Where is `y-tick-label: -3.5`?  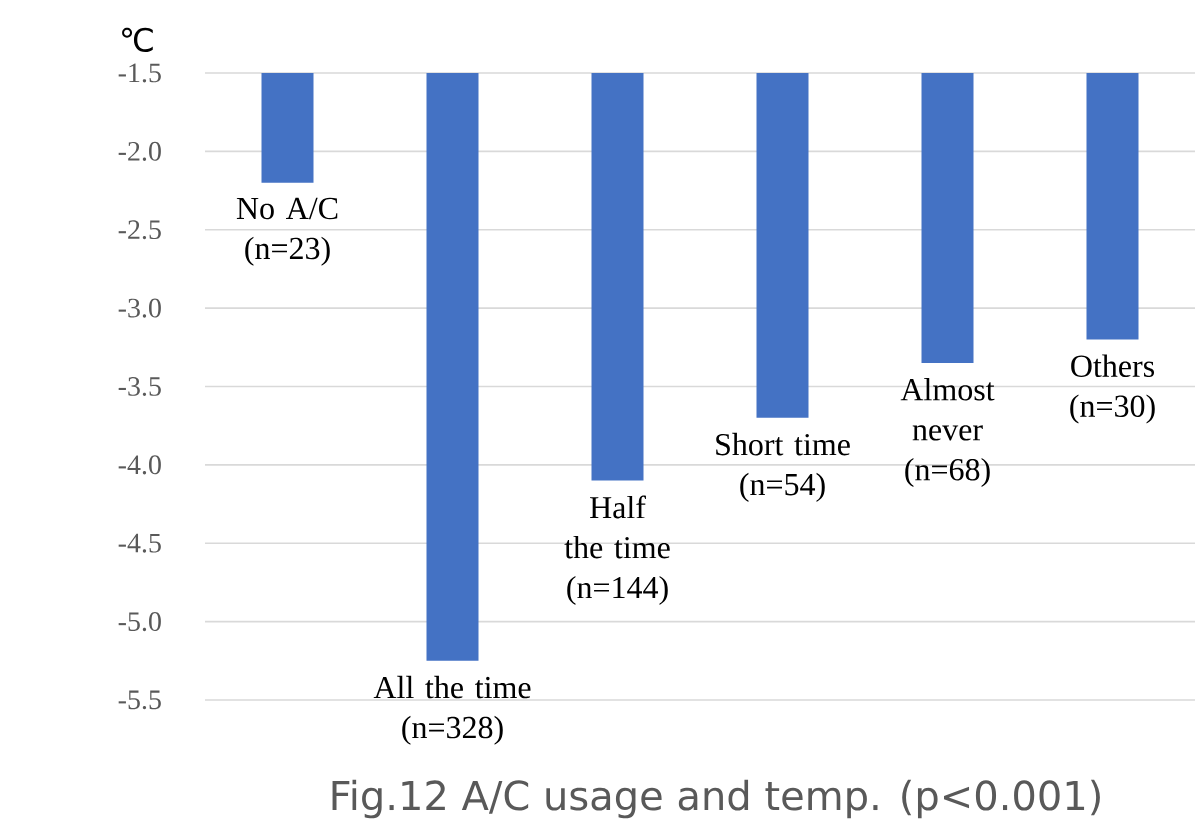 y-tick-label: -3.5 is located at coordinates (139, 386).